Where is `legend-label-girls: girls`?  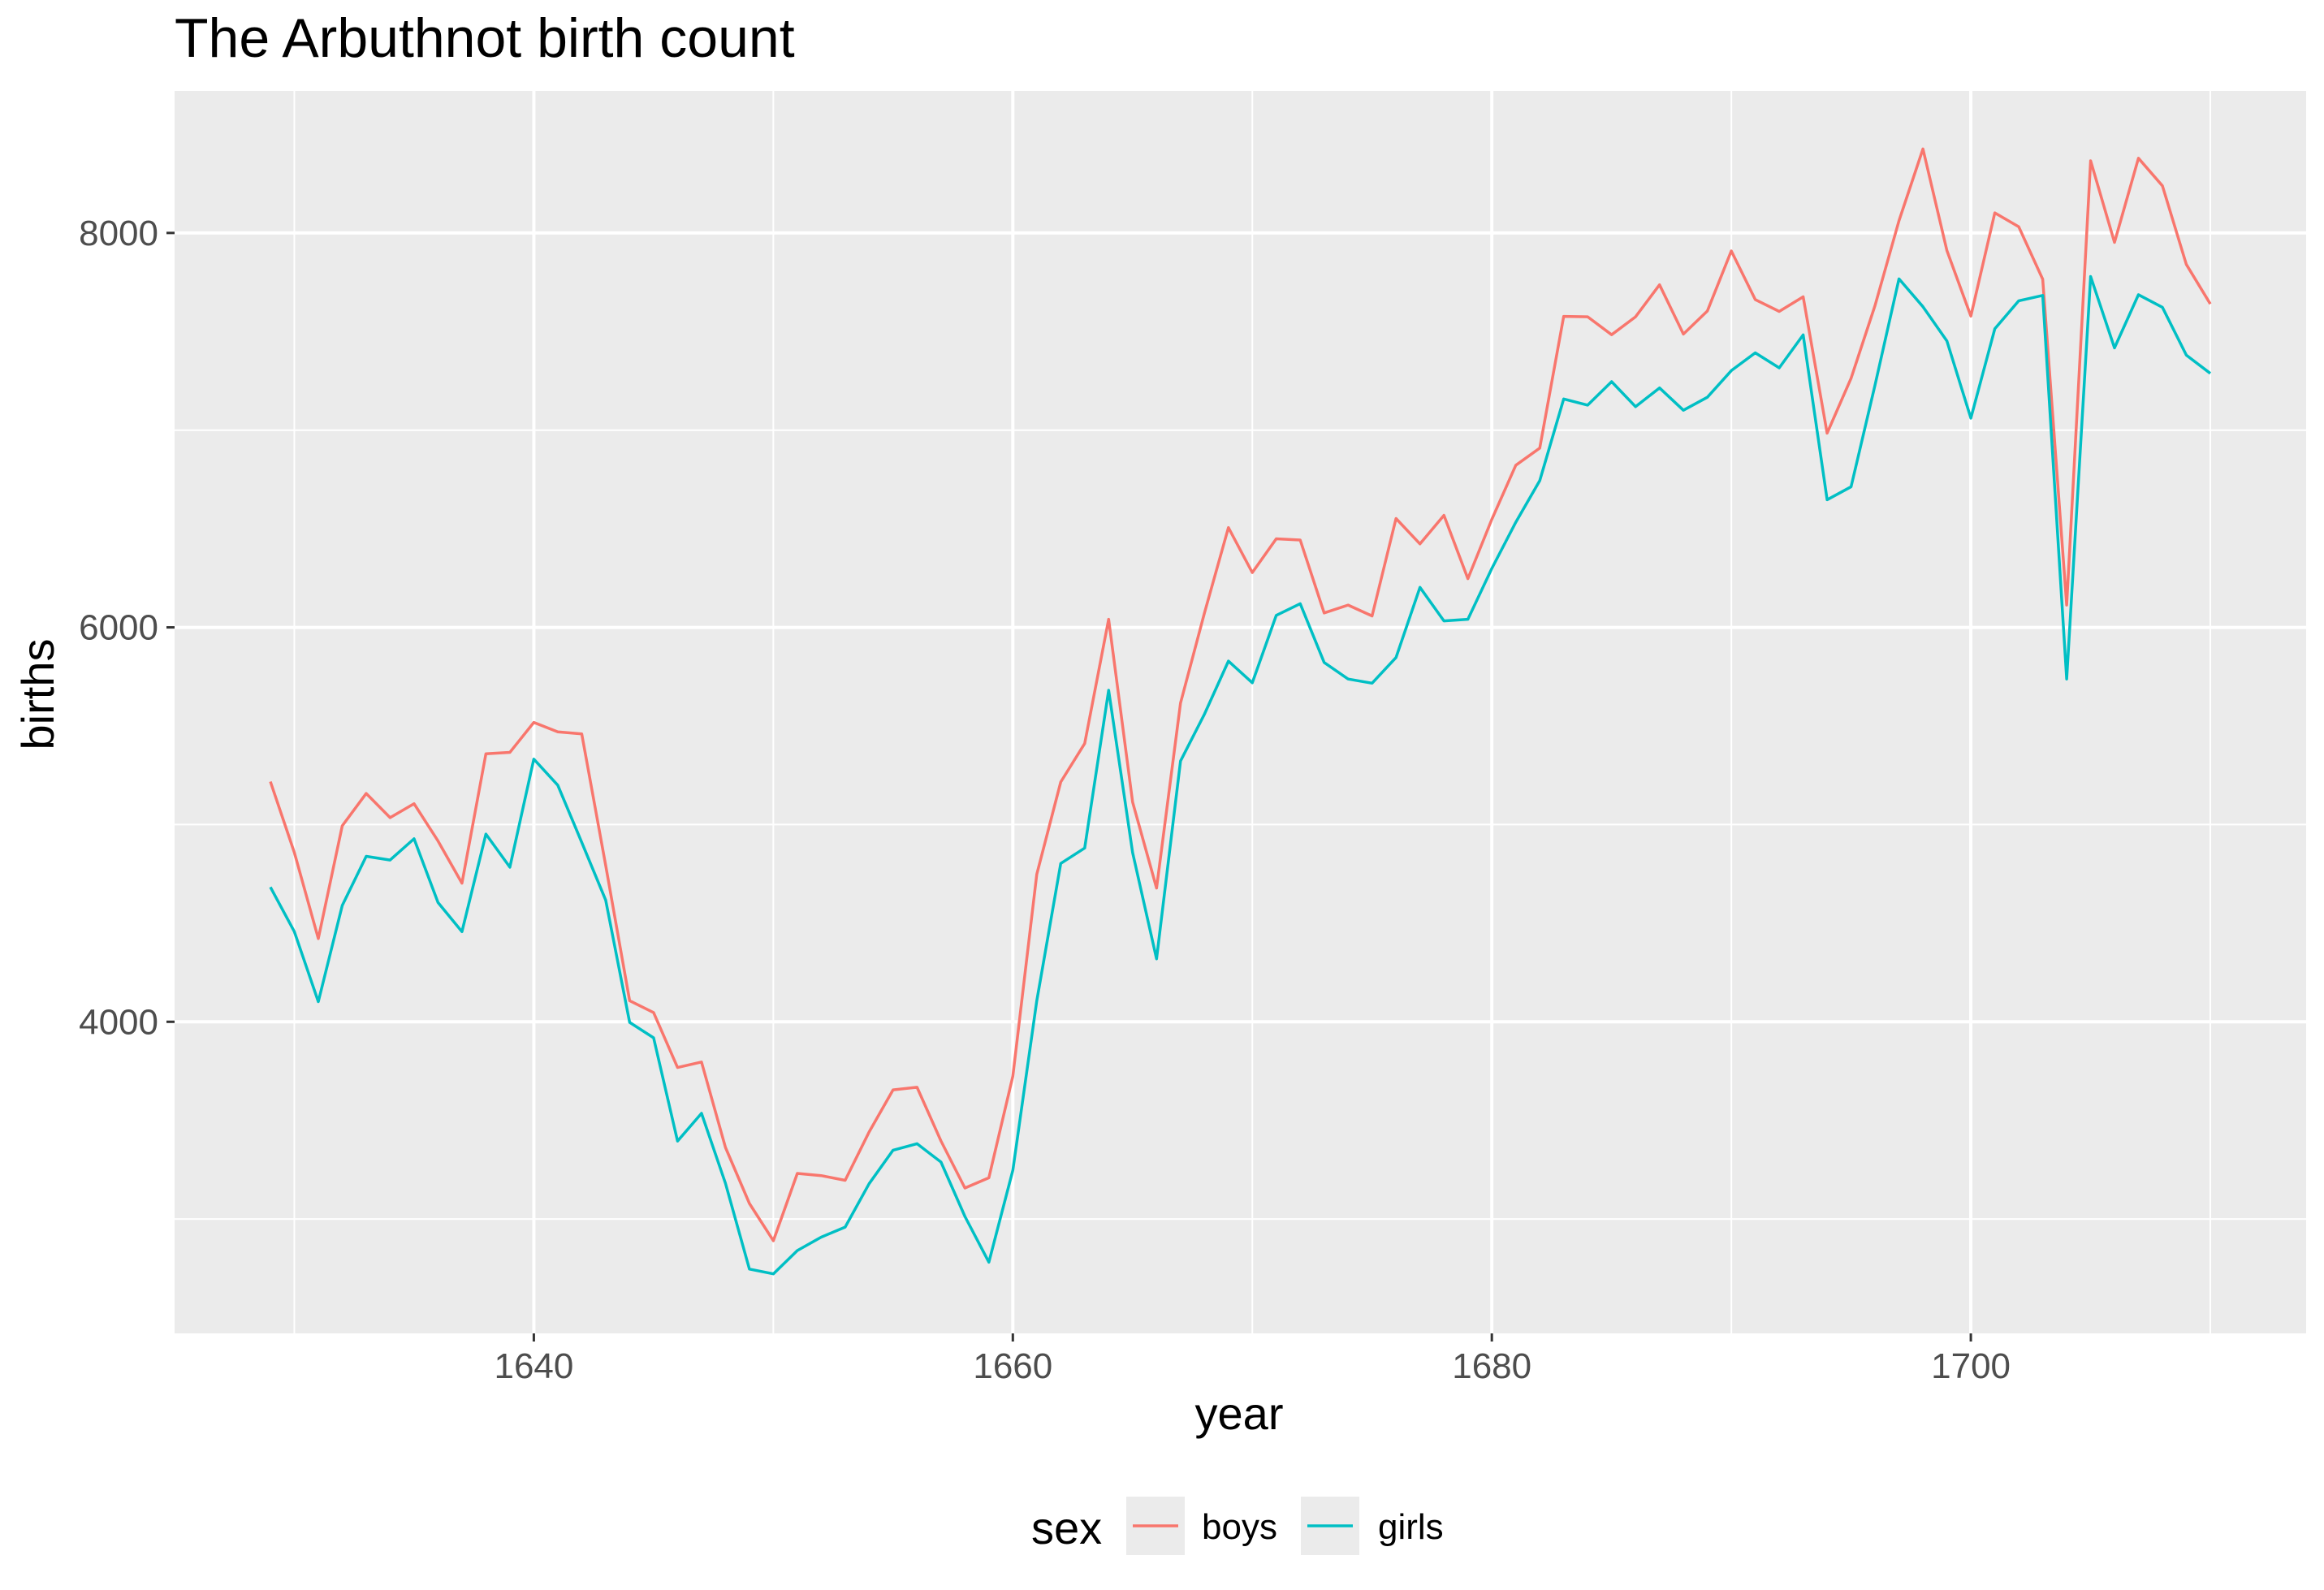
legend-label-girls: girls is located at coordinates (1411, 1527).